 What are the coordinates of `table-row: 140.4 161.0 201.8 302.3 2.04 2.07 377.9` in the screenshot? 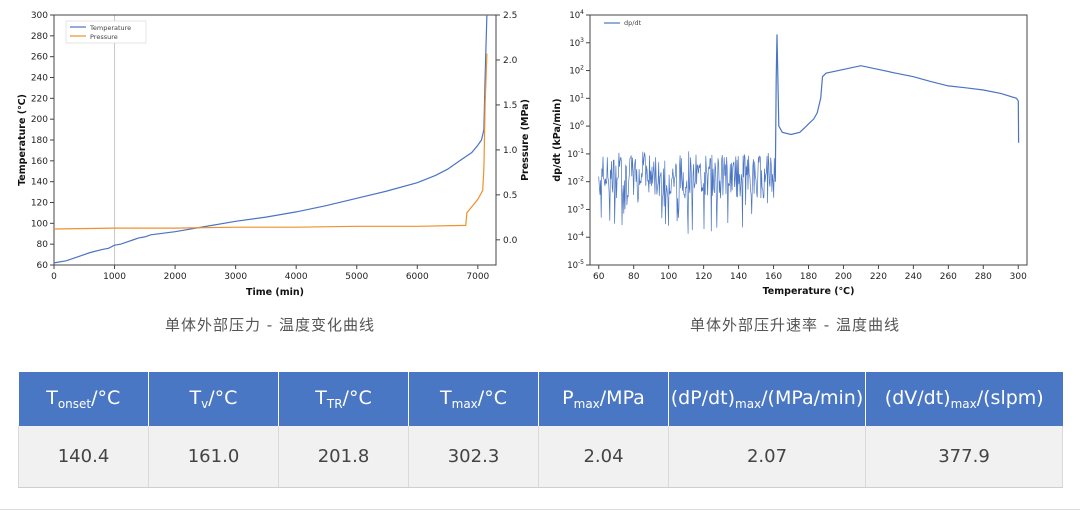 It's located at (540, 457).